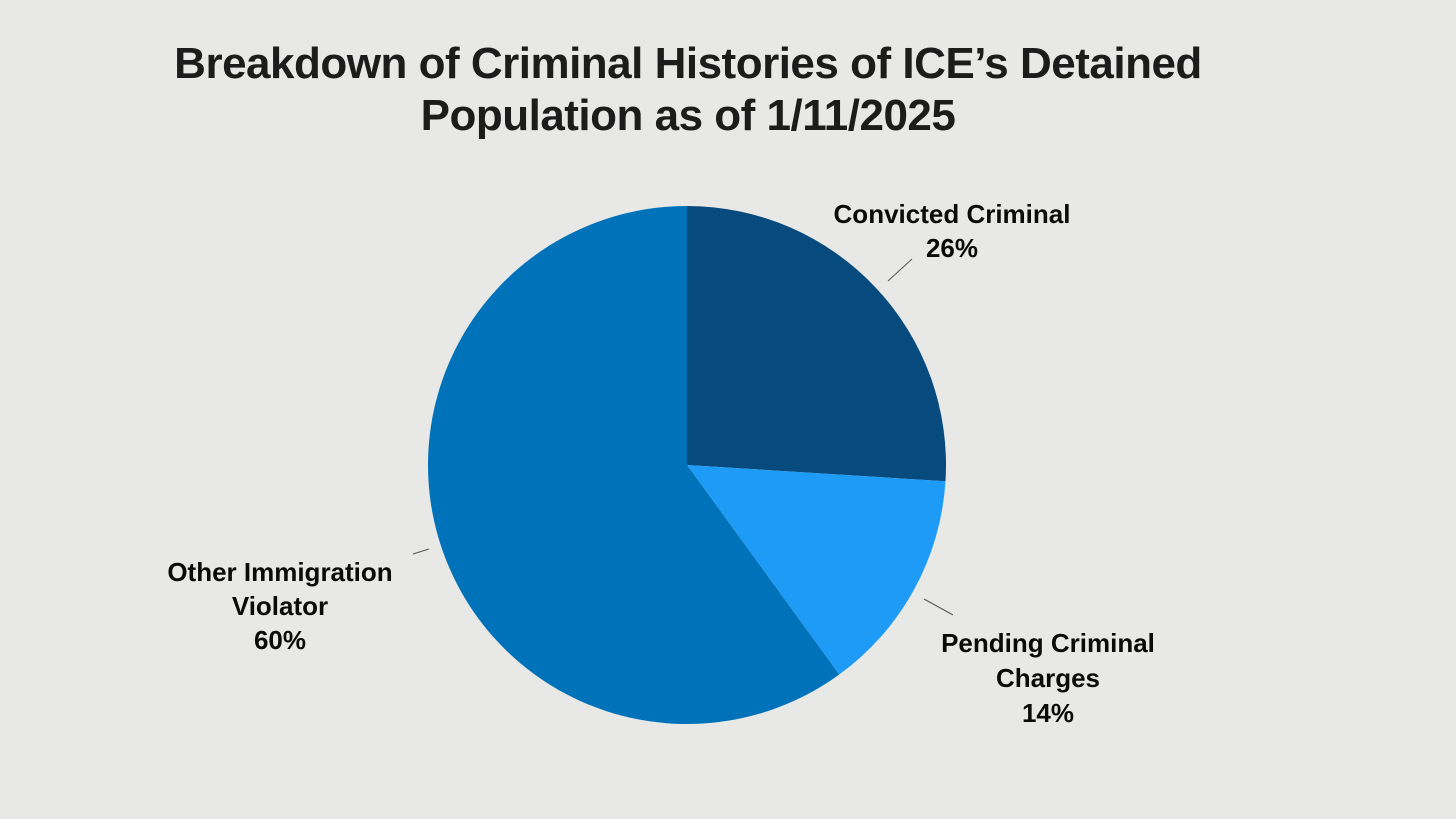  What do you see at coordinates (1048, 713) in the screenshot?
I see `slice-value-label: 14%` at bounding box center [1048, 713].